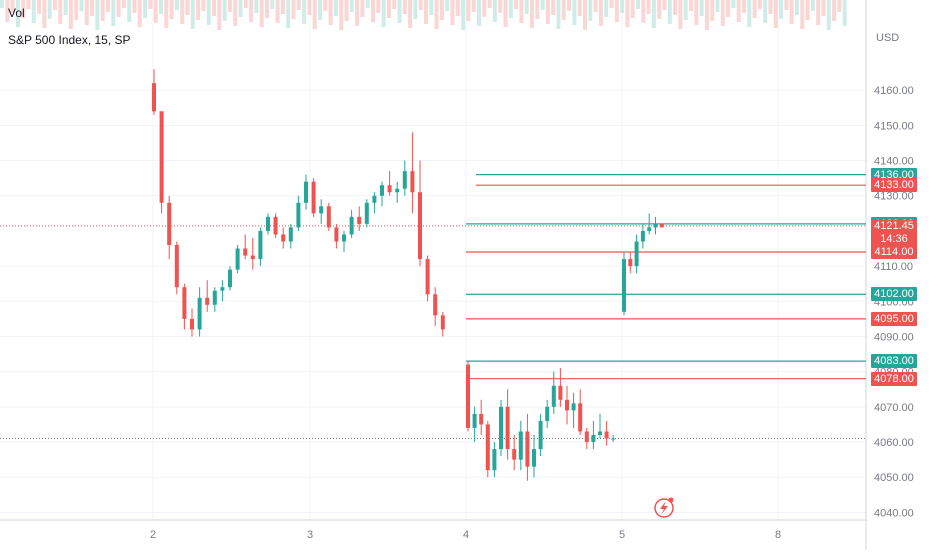  I want to click on price-tick-label: 4130.00, so click(894, 197).